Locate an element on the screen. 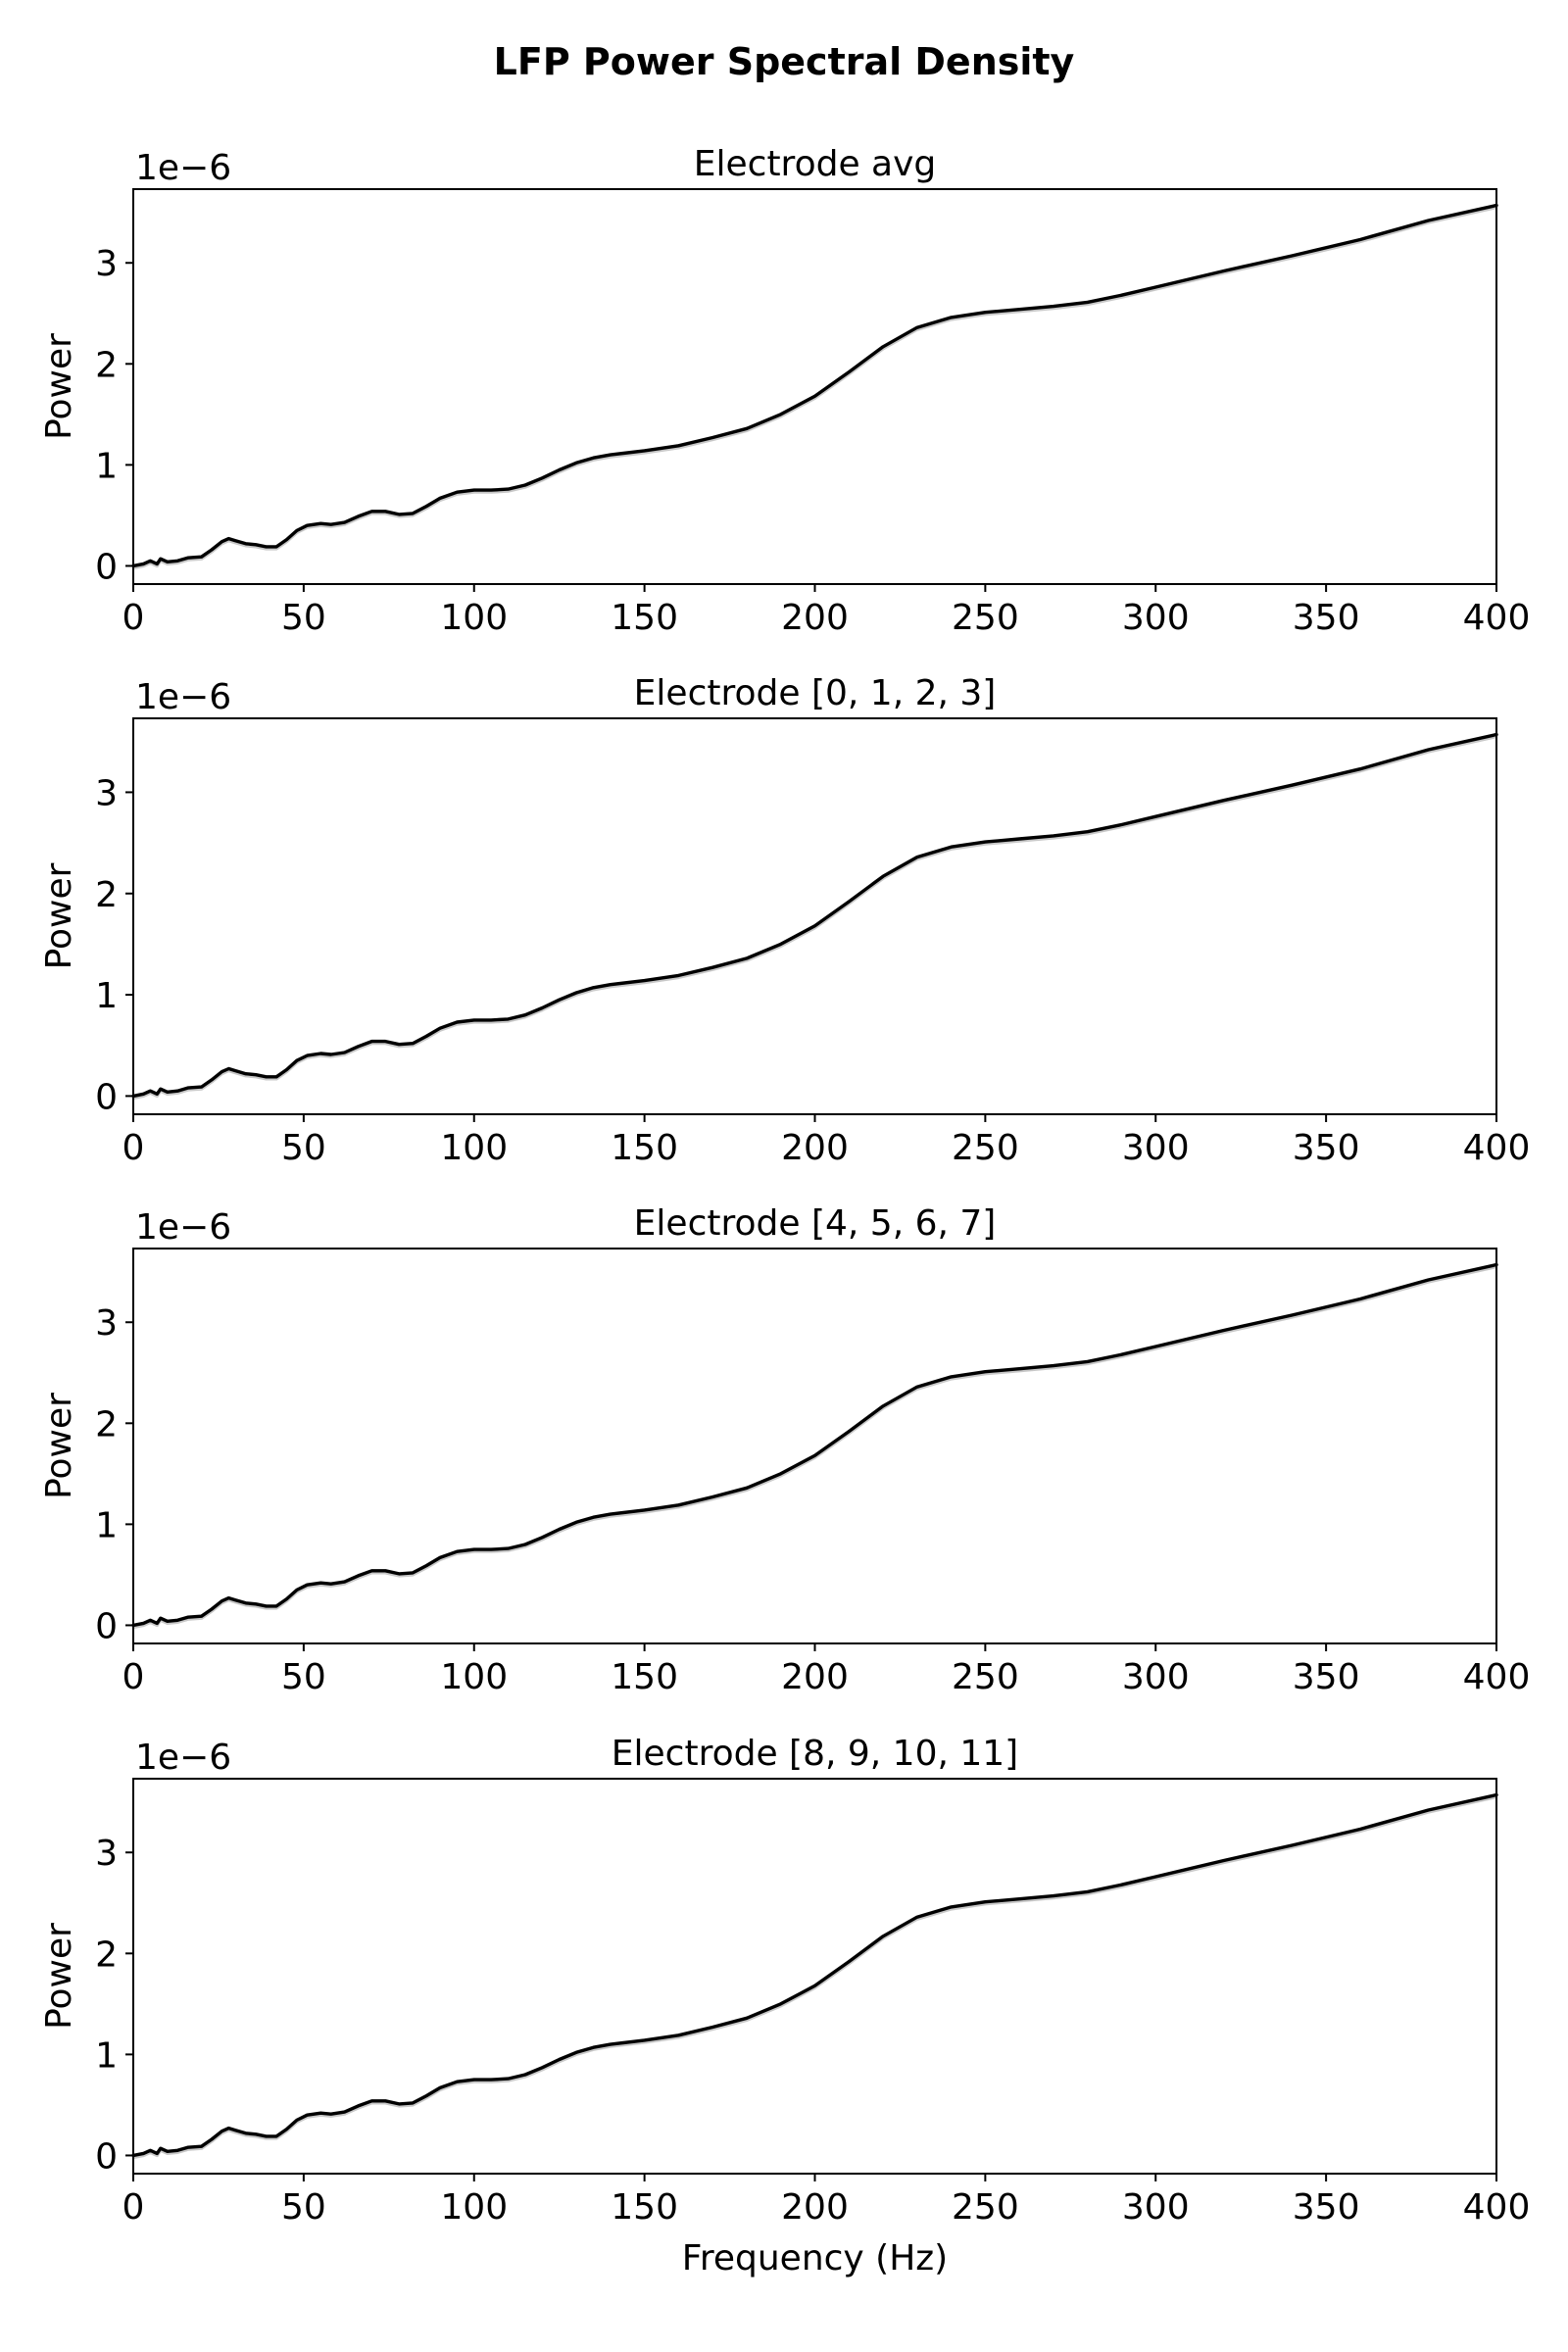  panel-title: Electrode [8, 9, 10, 11] is located at coordinates (815, 1754).